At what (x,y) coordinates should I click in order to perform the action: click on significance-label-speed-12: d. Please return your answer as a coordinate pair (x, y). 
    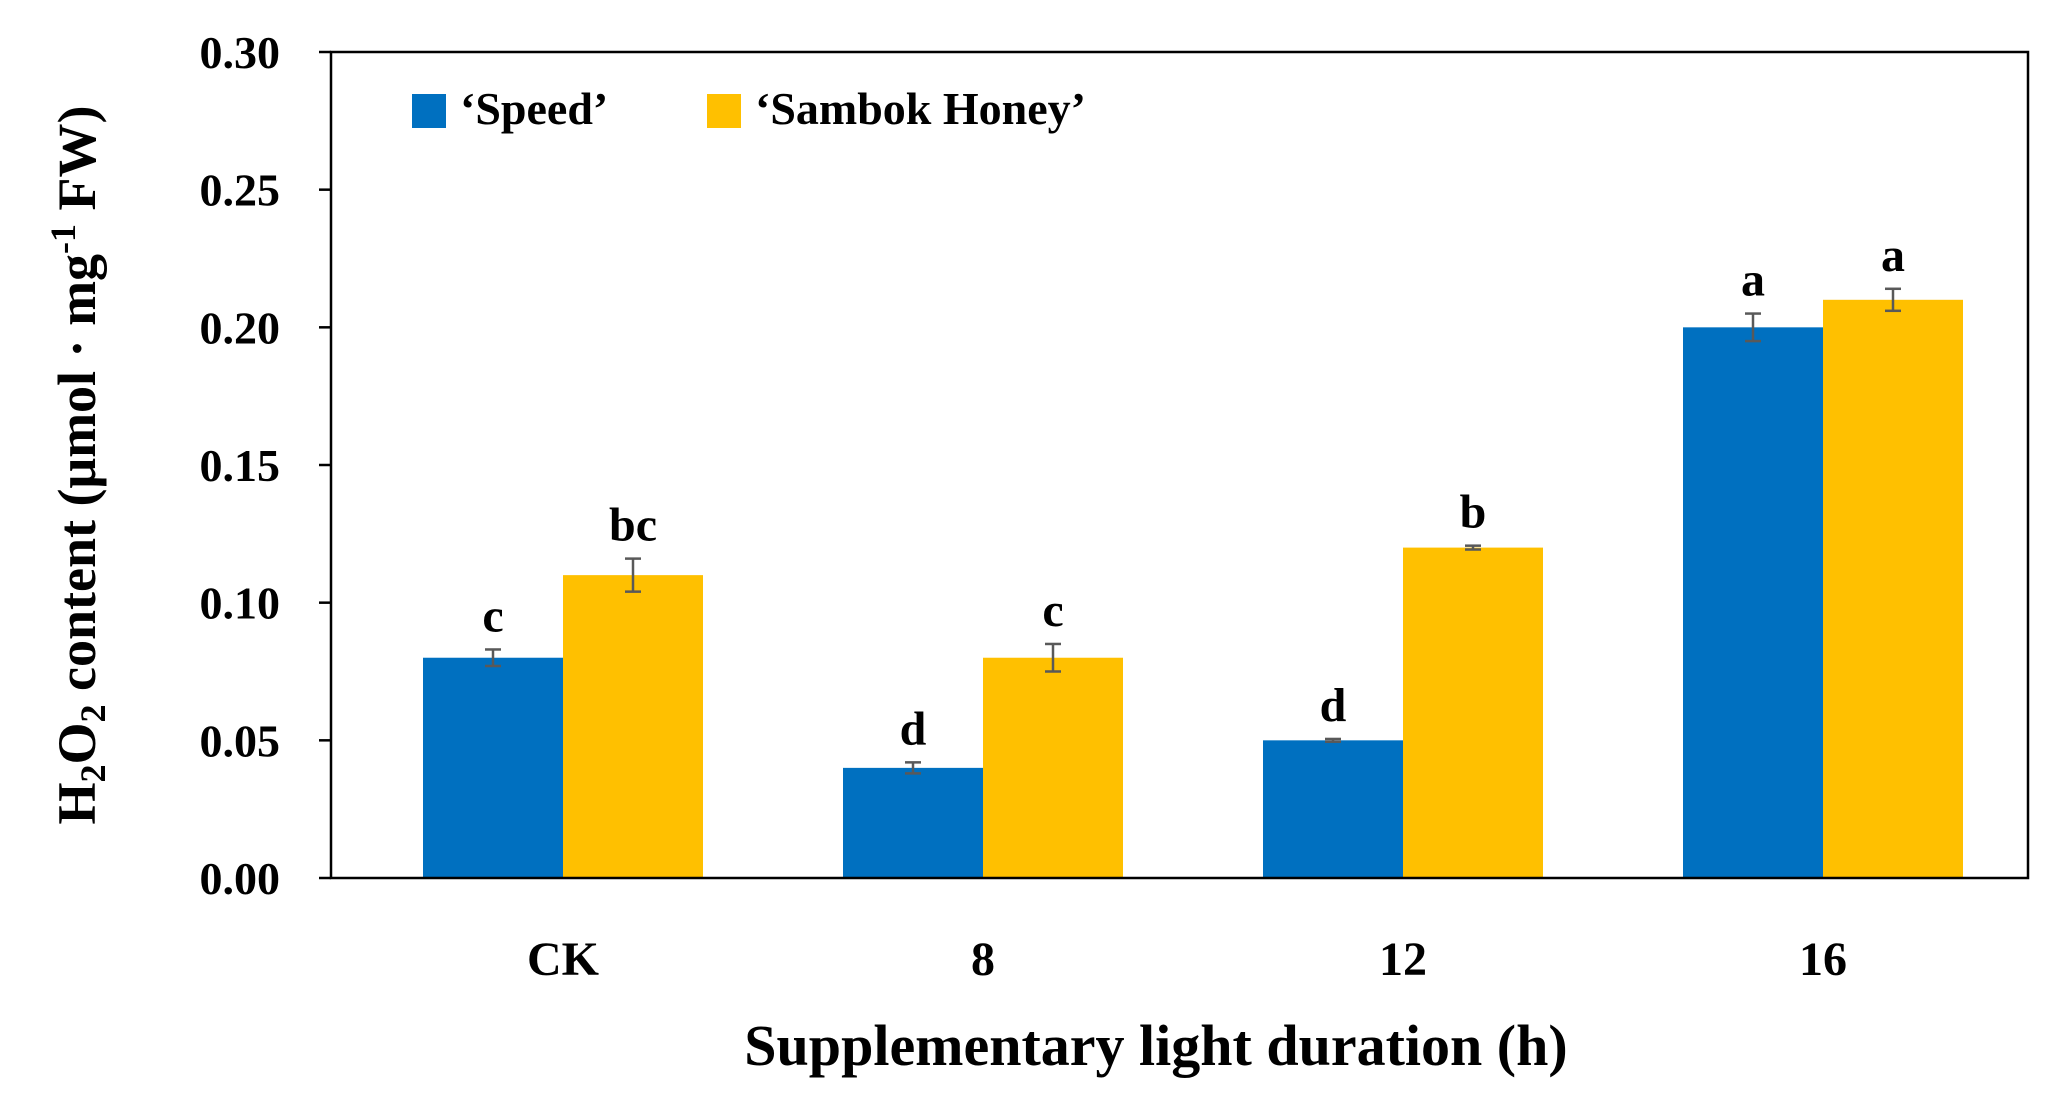
    Looking at the image, I should click on (1333, 705).